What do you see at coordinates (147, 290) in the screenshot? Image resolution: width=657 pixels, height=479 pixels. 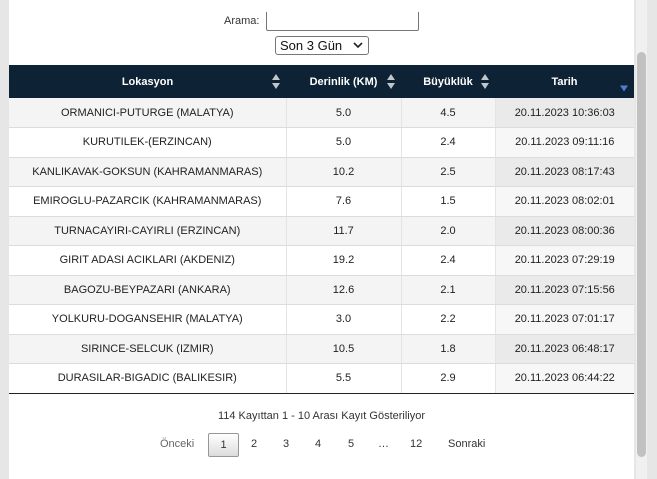 I see `cell-location: BAGOZU-BEYPAZARI (ANKARA)` at bounding box center [147, 290].